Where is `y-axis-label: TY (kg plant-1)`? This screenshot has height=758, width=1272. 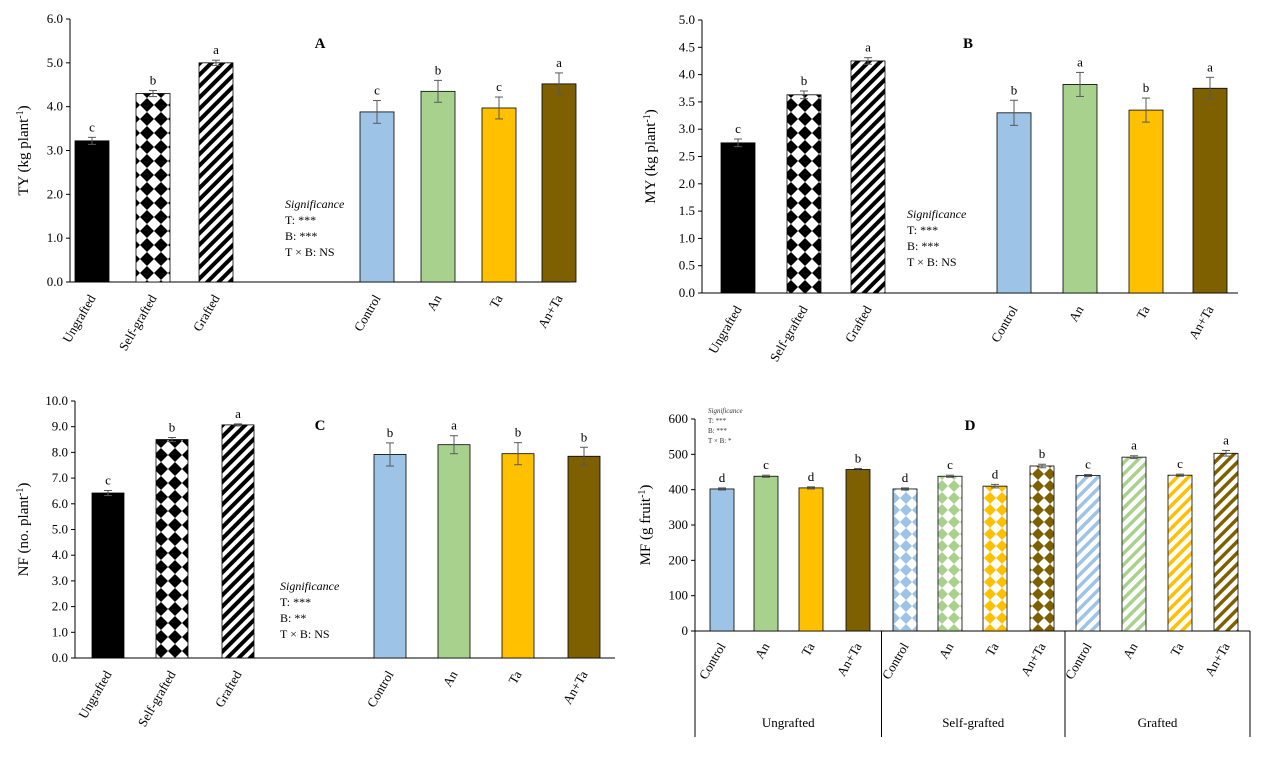 y-axis-label: TY (kg plant-1) is located at coordinates (23, 150).